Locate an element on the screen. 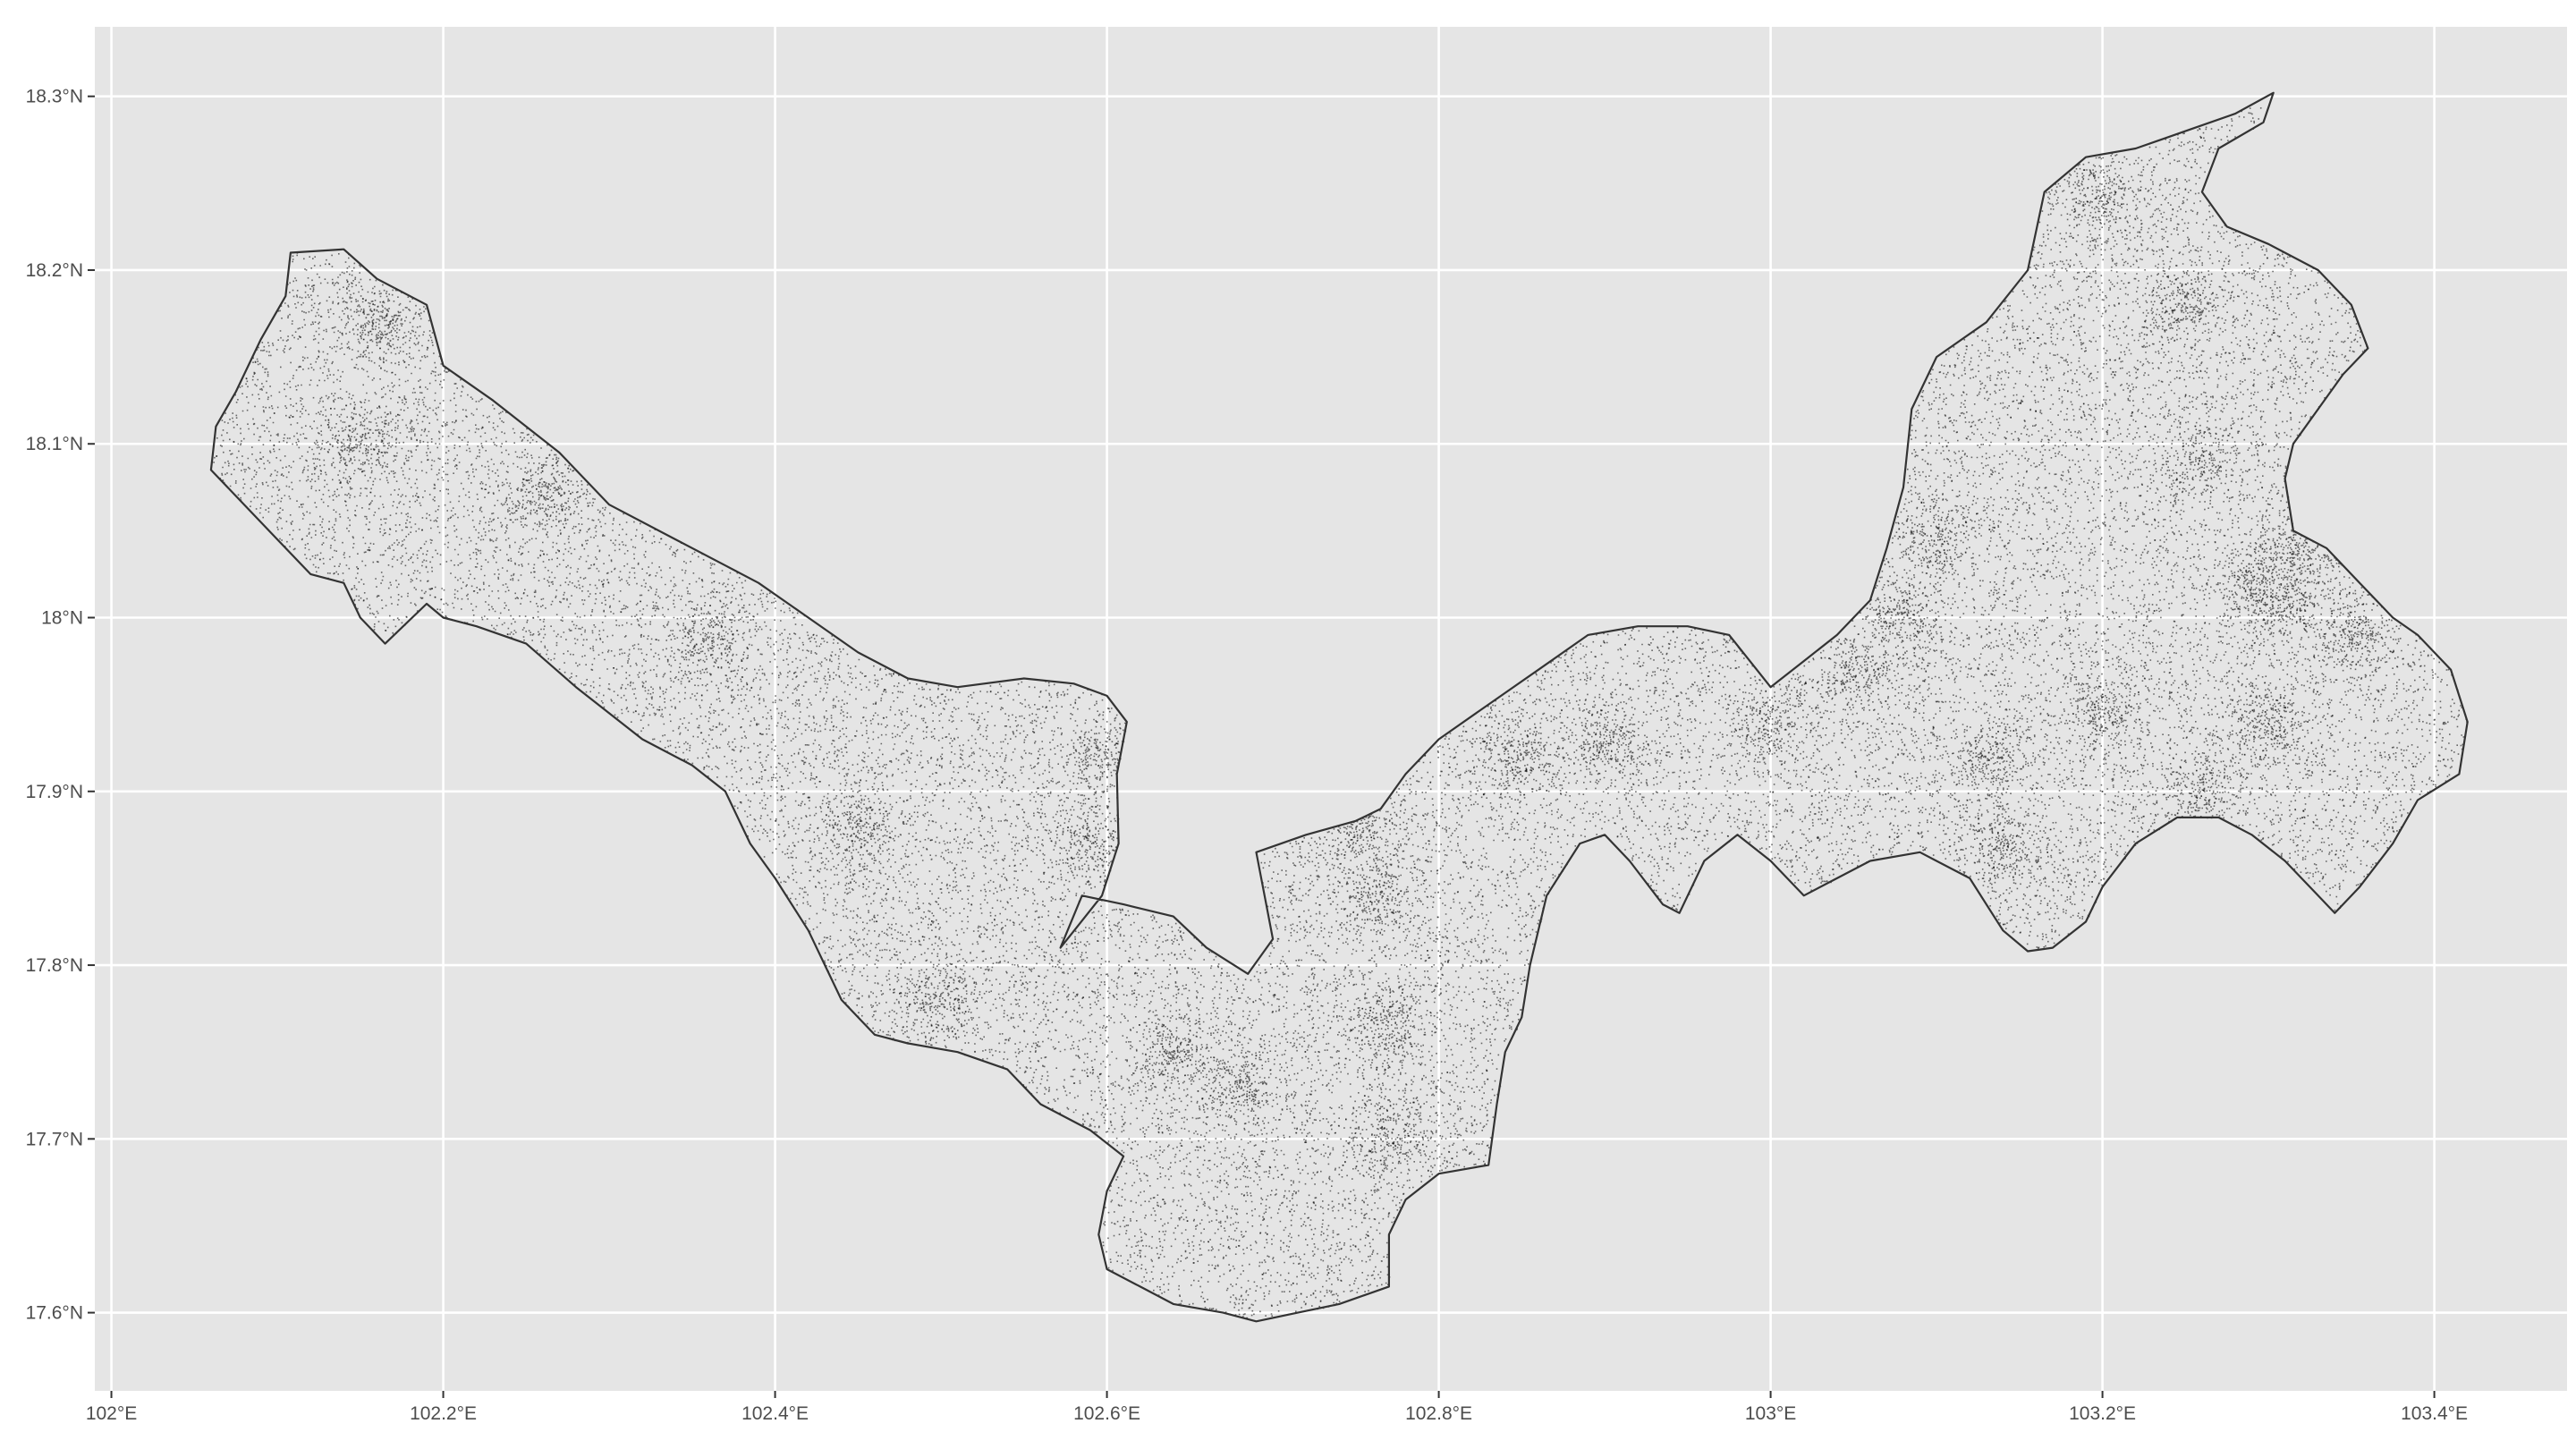 This screenshot has width=2576, height=1449. y-tick-label: 18.3°N is located at coordinates (54, 97).